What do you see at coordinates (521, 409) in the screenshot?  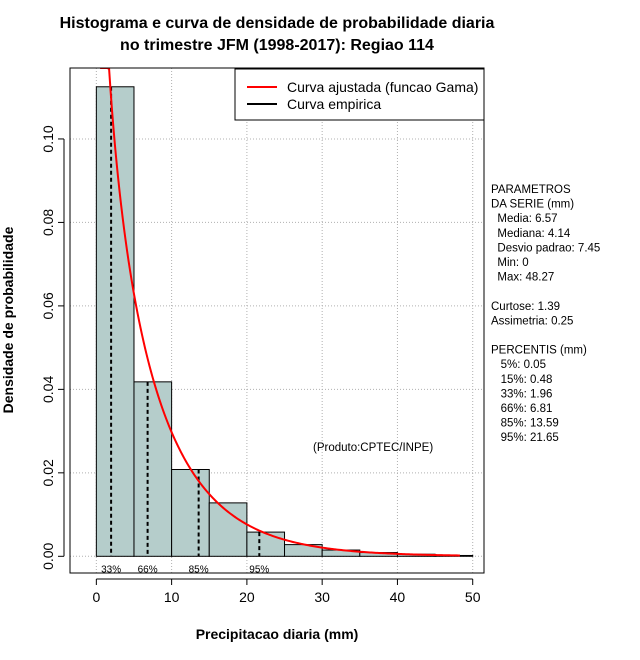 I see `stats-line: 66%: 6.81` at bounding box center [521, 409].